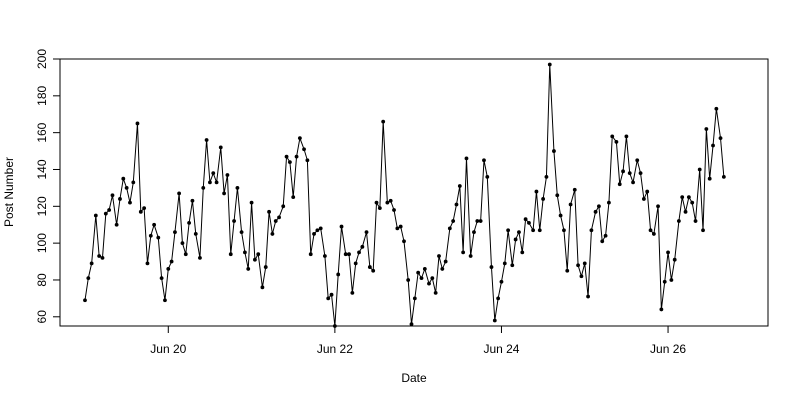 This screenshot has width=800, height=400. I want to click on y-tick-label: 200, so click(42, 59).